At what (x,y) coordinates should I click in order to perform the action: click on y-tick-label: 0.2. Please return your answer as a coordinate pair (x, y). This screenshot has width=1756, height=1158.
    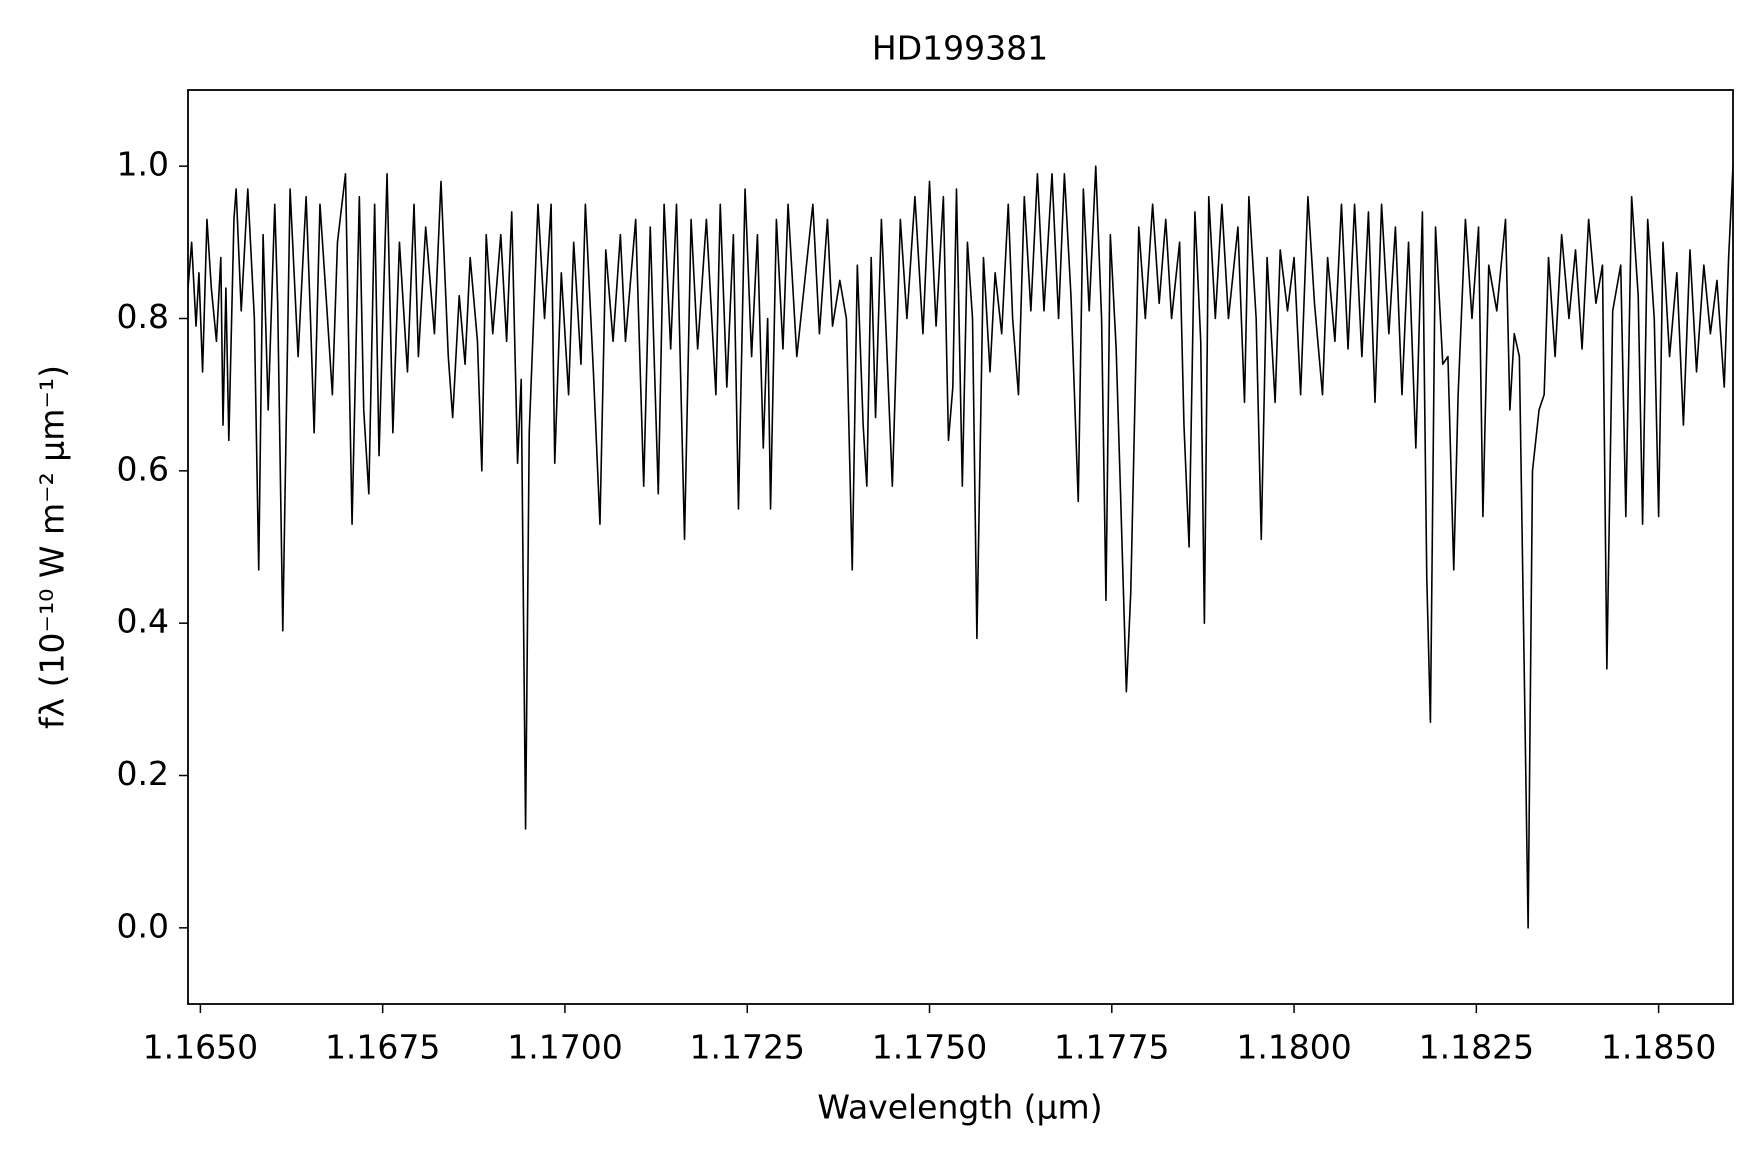
    Looking at the image, I should click on (143, 773).